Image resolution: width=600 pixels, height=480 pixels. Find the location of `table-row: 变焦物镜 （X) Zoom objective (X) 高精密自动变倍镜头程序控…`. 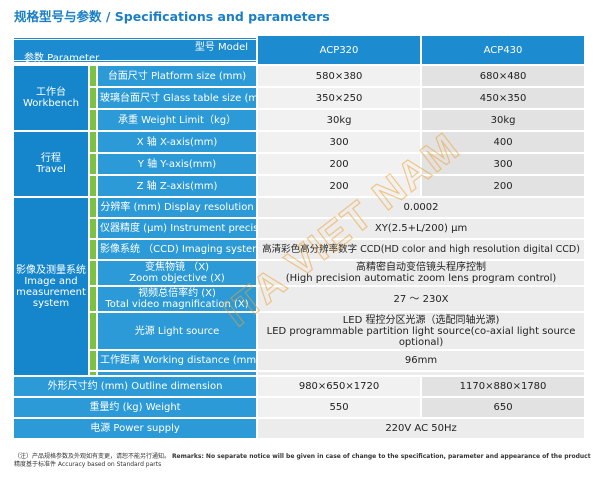

table-row: 变焦物镜 （X) Zoom objective (X) 高精密自动变倍镜头程序控… is located at coordinates (300, 273).